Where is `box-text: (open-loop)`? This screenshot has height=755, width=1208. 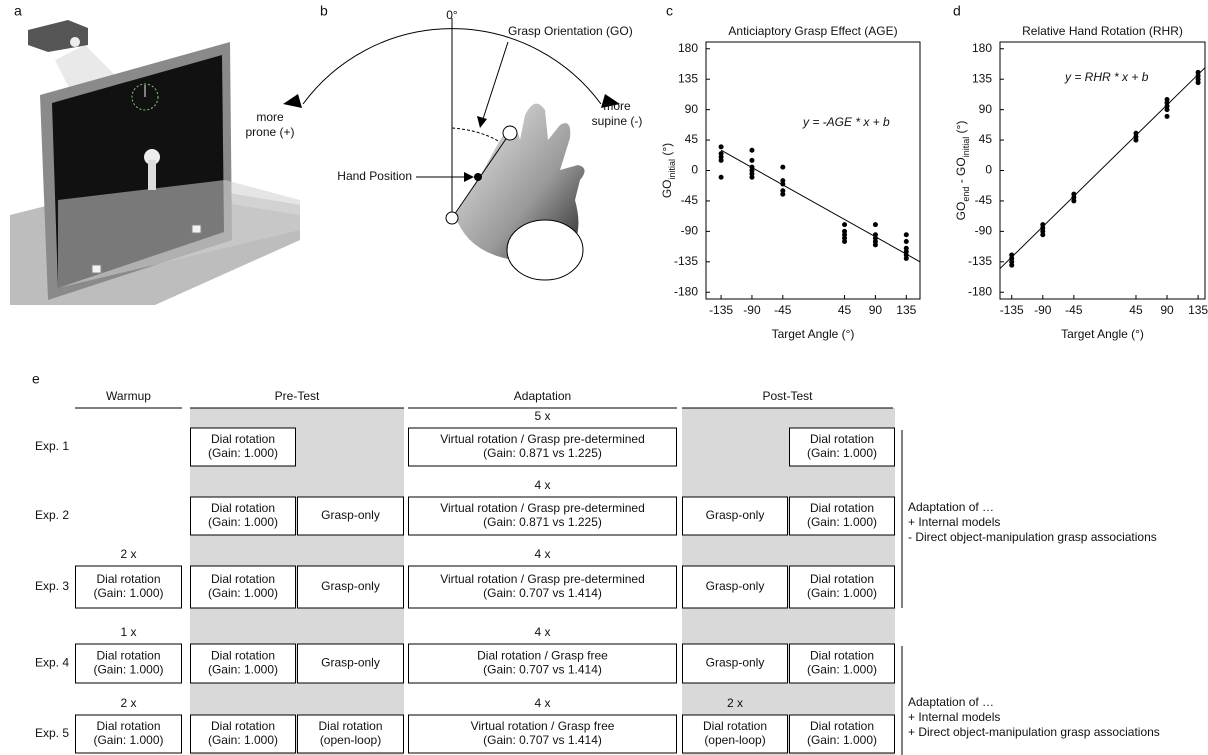
box-text: (open-loop) is located at coordinates (734, 740).